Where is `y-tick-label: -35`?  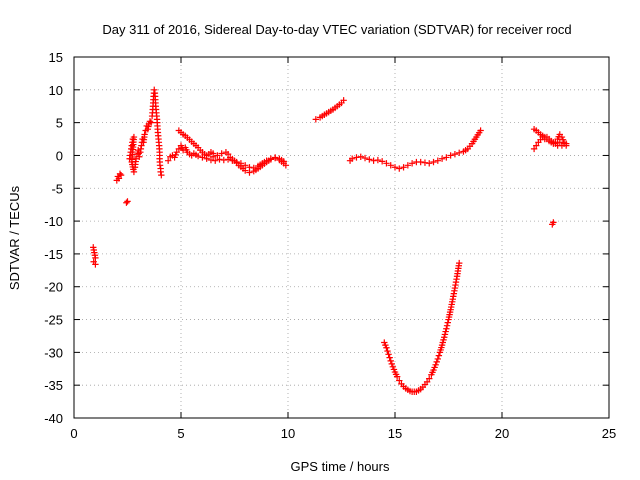
y-tick-label: -35 is located at coordinates (53, 385).